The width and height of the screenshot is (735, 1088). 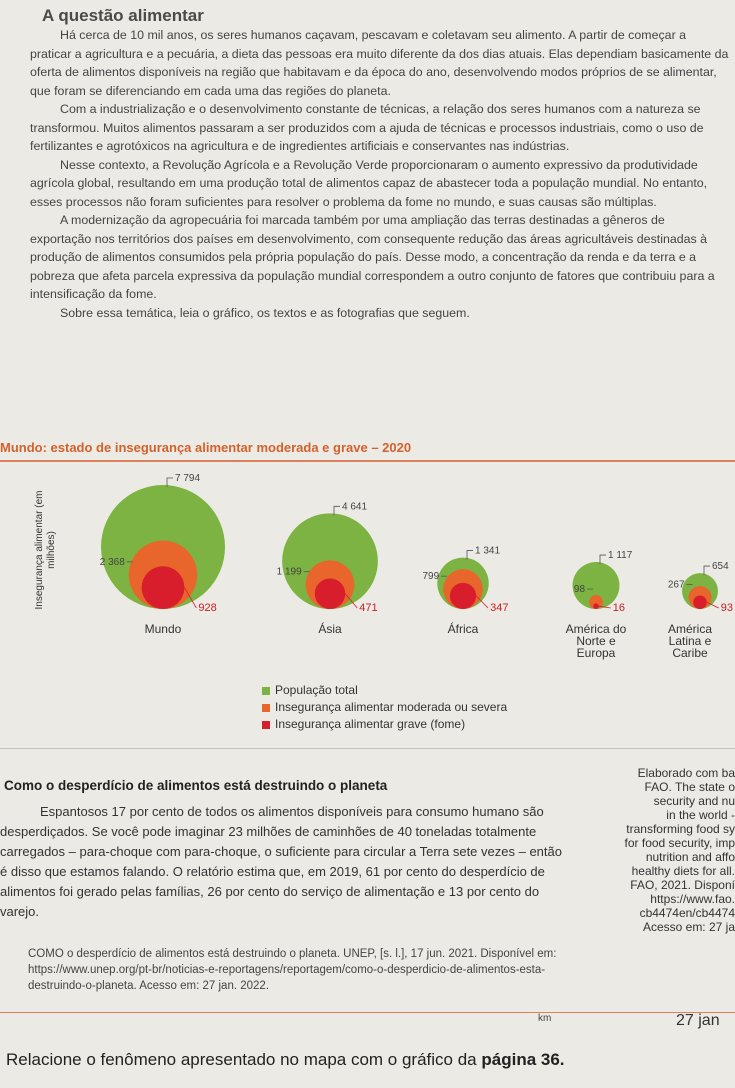 What do you see at coordinates (727, 608) in the screenshot?
I see `value-label-severe: 93` at bounding box center [727, 608].